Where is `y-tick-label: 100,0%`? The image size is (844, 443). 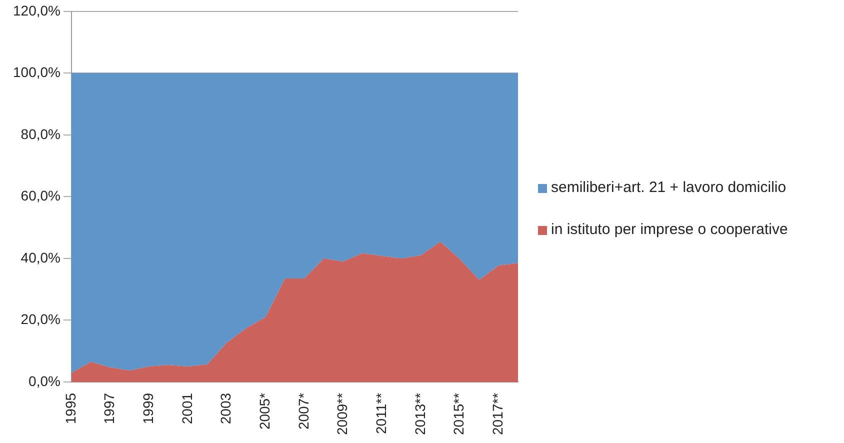
y-tick-label: 100,0% is located at coordinates (36, 72).